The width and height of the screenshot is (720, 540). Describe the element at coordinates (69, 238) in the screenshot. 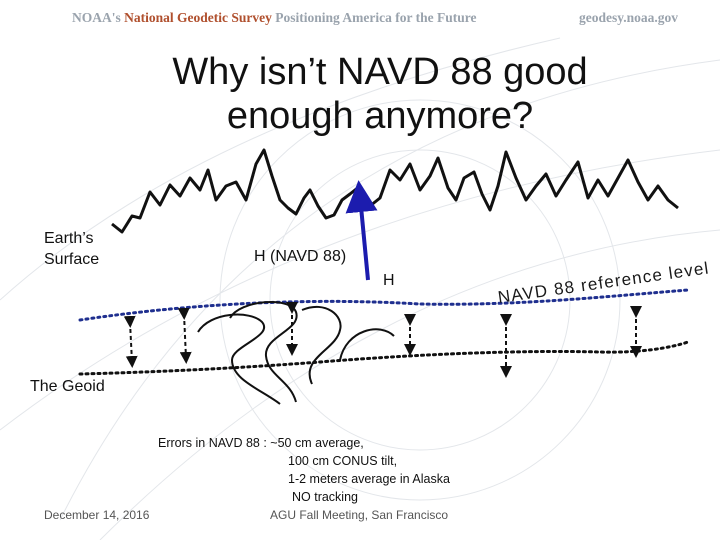

I see `earth-surface-label-line-1: Earth’s` at that location.